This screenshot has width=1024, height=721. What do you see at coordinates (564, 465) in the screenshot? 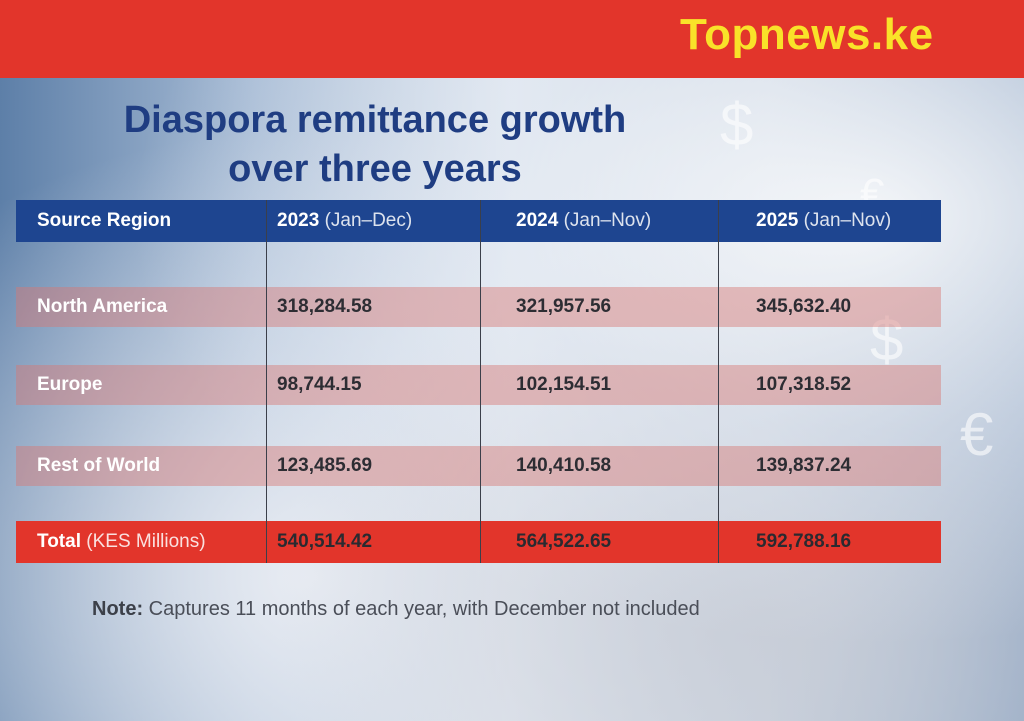
I see `table-cell: 140,410.58` at bounding box center [564, 465].